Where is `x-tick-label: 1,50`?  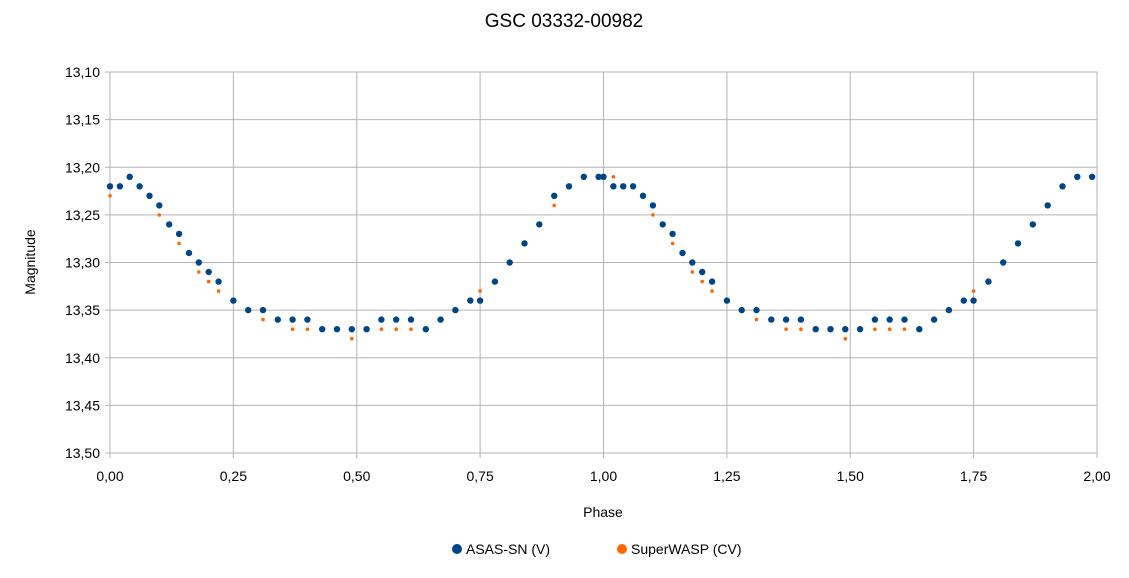 x-tick-label: 1,50 is located at coordinates (850, 476).